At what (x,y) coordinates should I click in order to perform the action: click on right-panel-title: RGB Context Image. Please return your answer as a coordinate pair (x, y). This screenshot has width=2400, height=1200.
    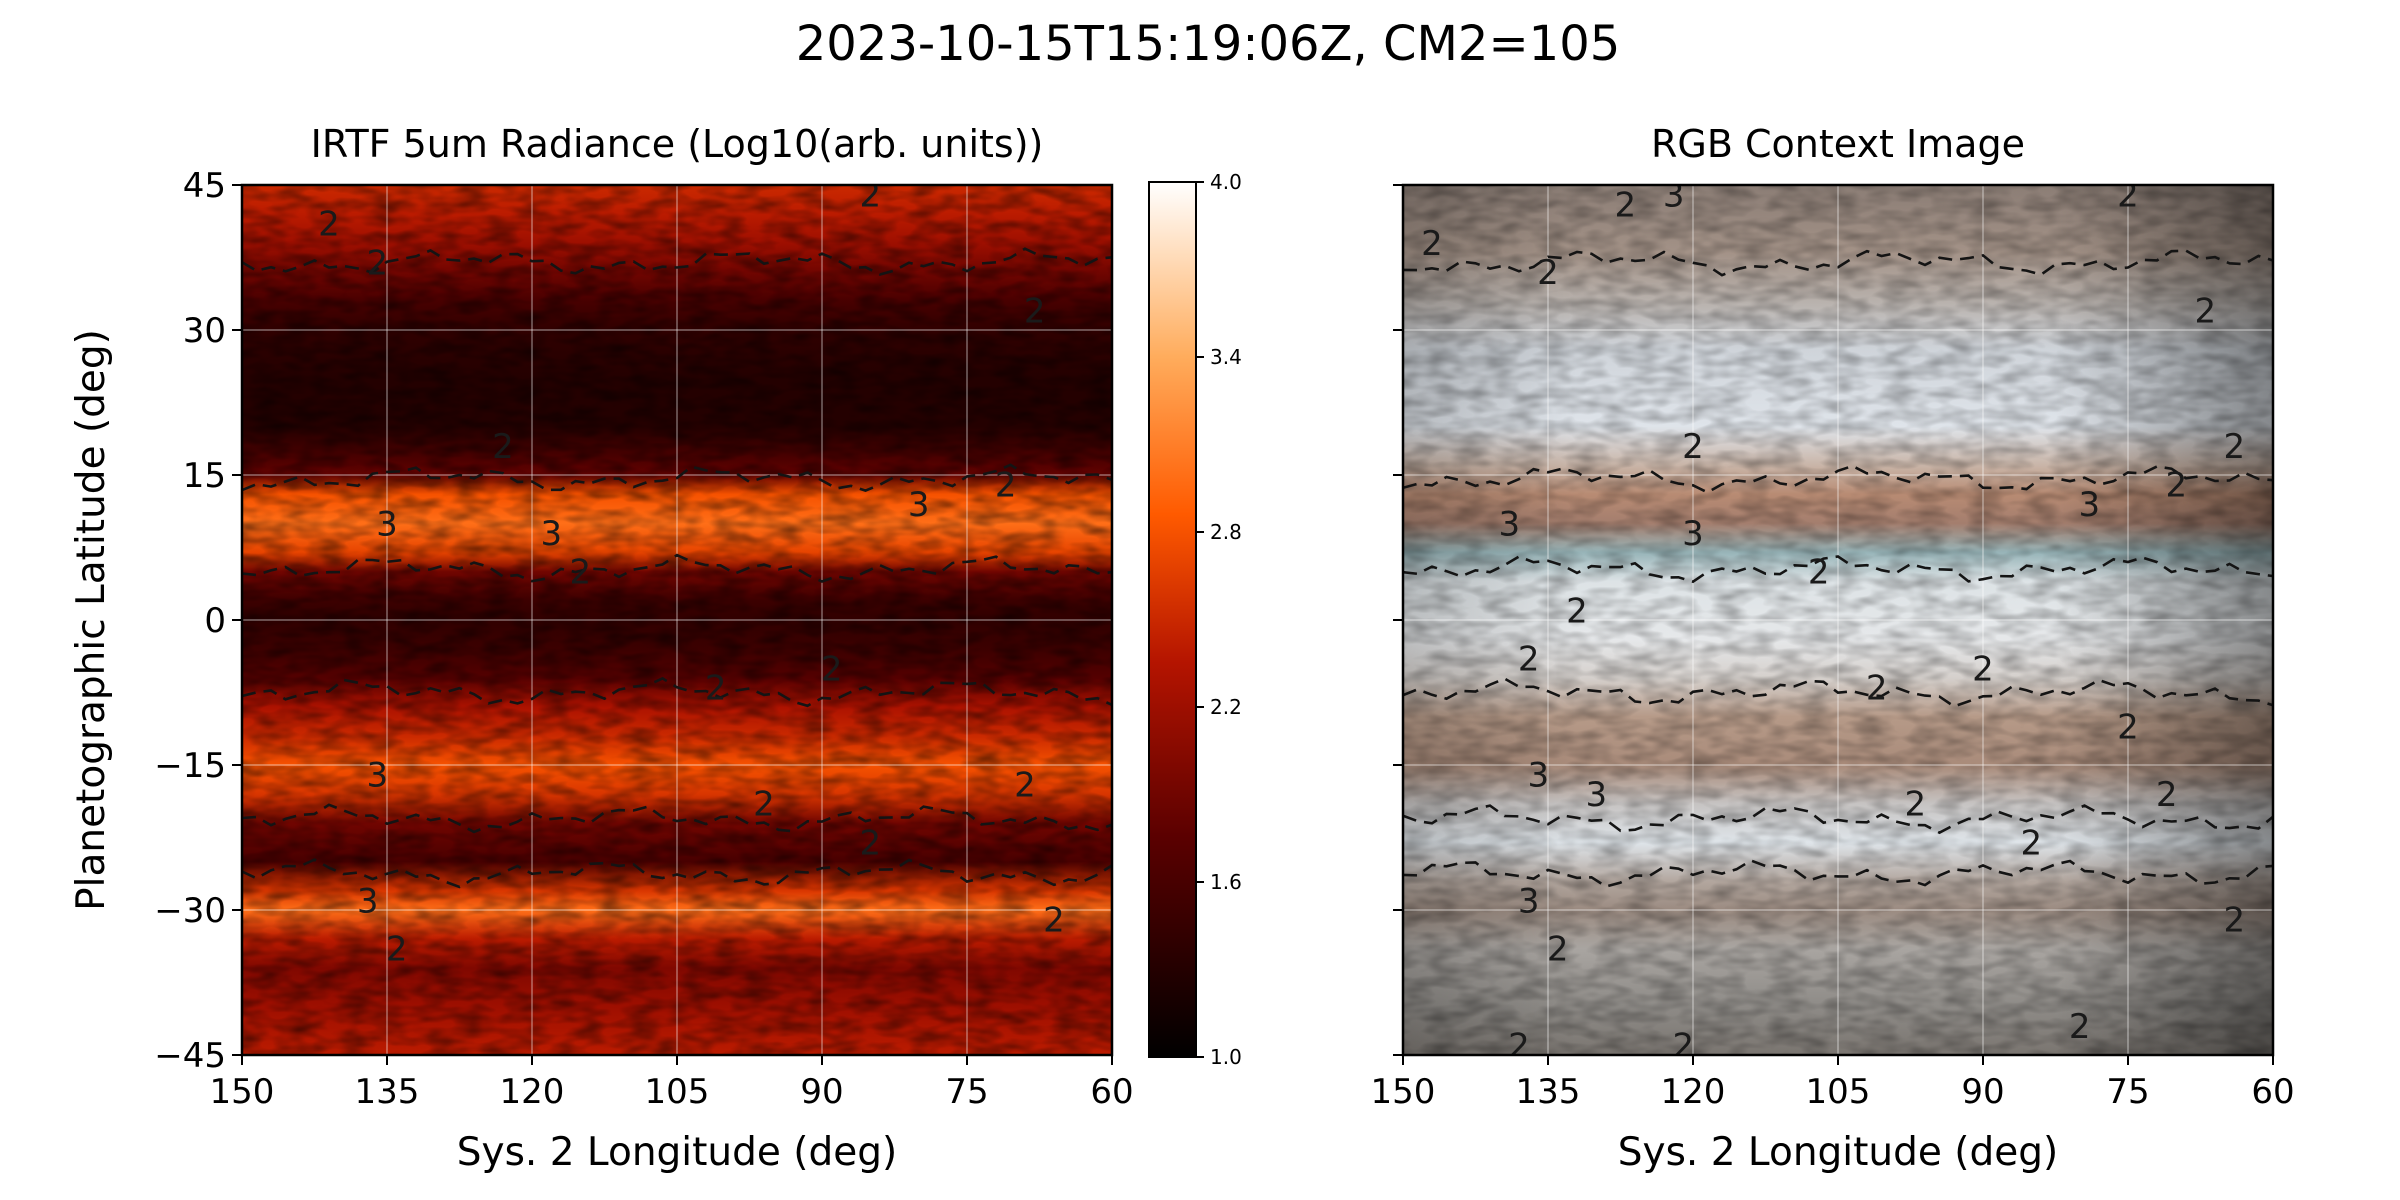
    Looking at the image, I should click on (1838, 144).